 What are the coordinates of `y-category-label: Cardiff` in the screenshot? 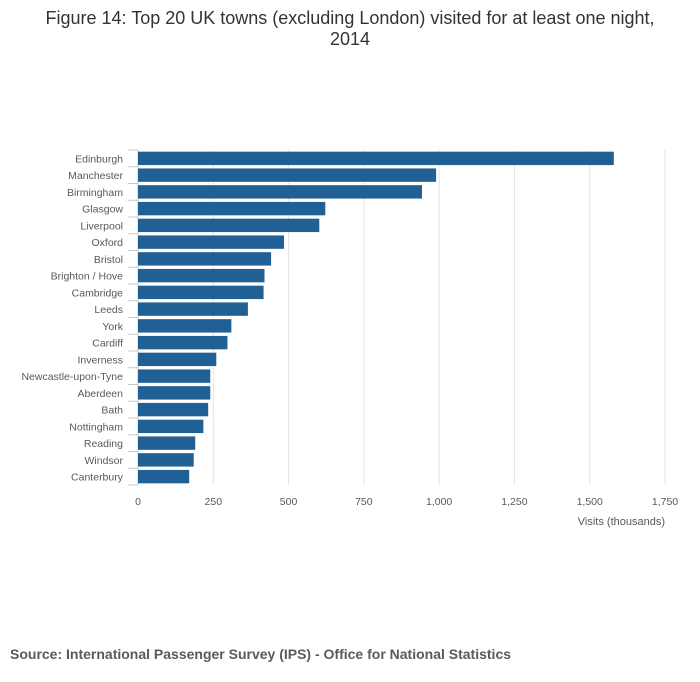 It's located at (107, 344).